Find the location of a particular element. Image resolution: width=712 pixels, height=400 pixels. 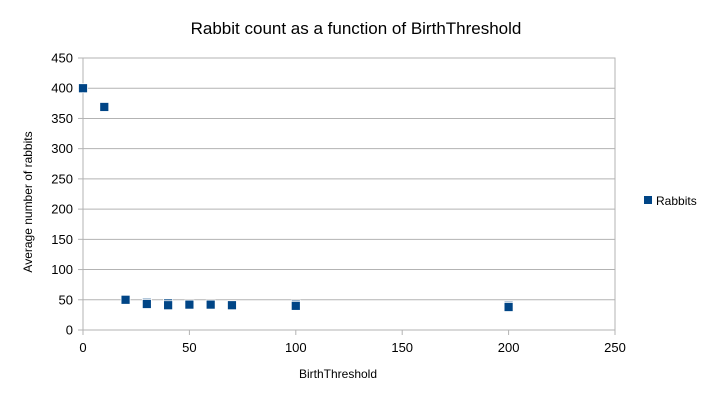

x-tick-label: 100 is located at coordinates (296, 347).